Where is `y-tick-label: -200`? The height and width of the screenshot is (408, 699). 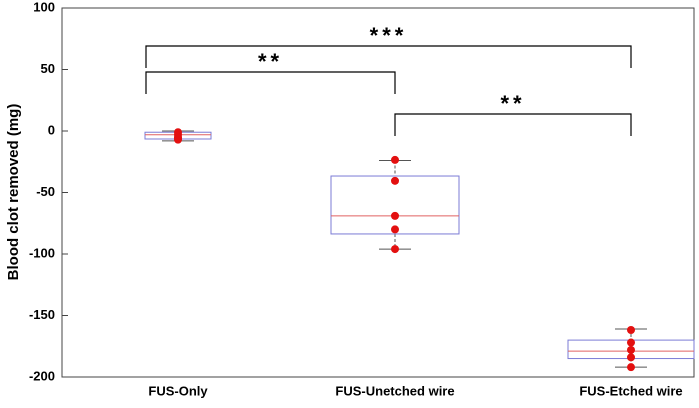 y-tick-label: -200 is located at coordinates (42, 375).